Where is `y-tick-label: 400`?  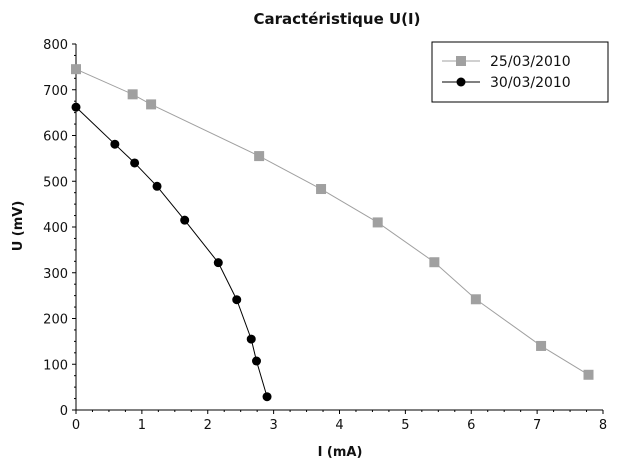 y-tick-label: 400 is located at coordinates (55, 228).